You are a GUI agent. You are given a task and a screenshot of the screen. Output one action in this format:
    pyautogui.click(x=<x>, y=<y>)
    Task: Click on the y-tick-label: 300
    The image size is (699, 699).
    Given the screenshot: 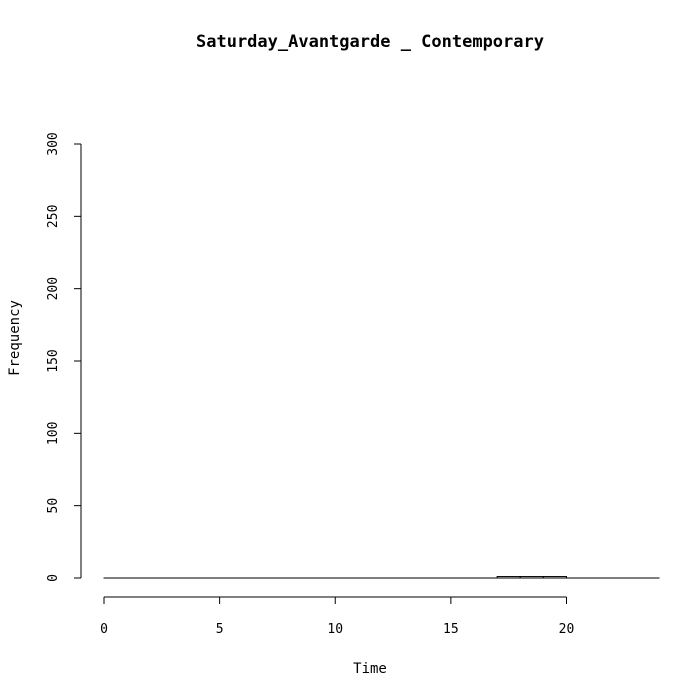 What is the action you would take?
    pyautogui.click(x=53, y=143)
    